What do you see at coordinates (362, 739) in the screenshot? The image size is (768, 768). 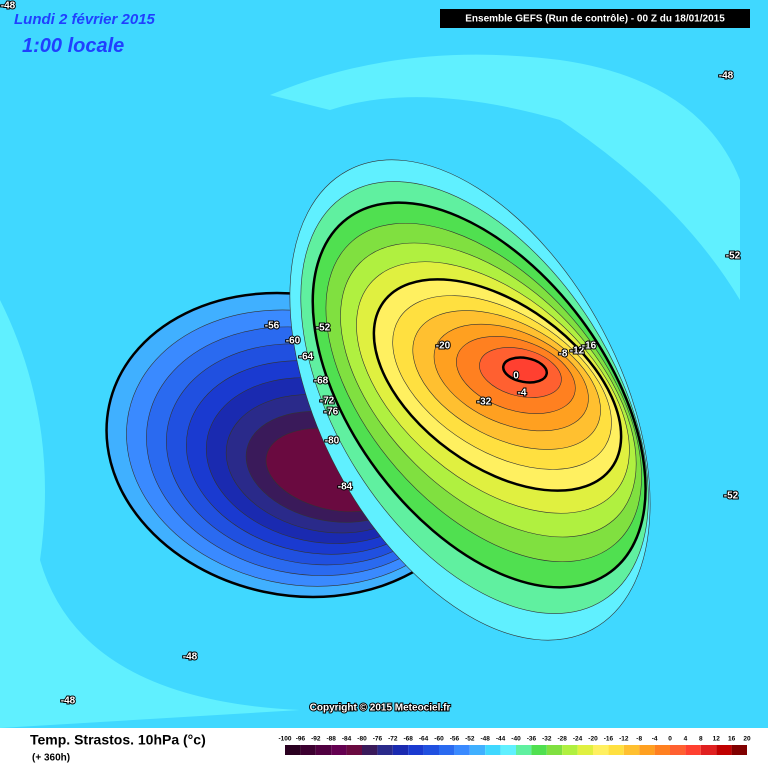 I see `legend-label: -80` at bounding box center [362, 739].